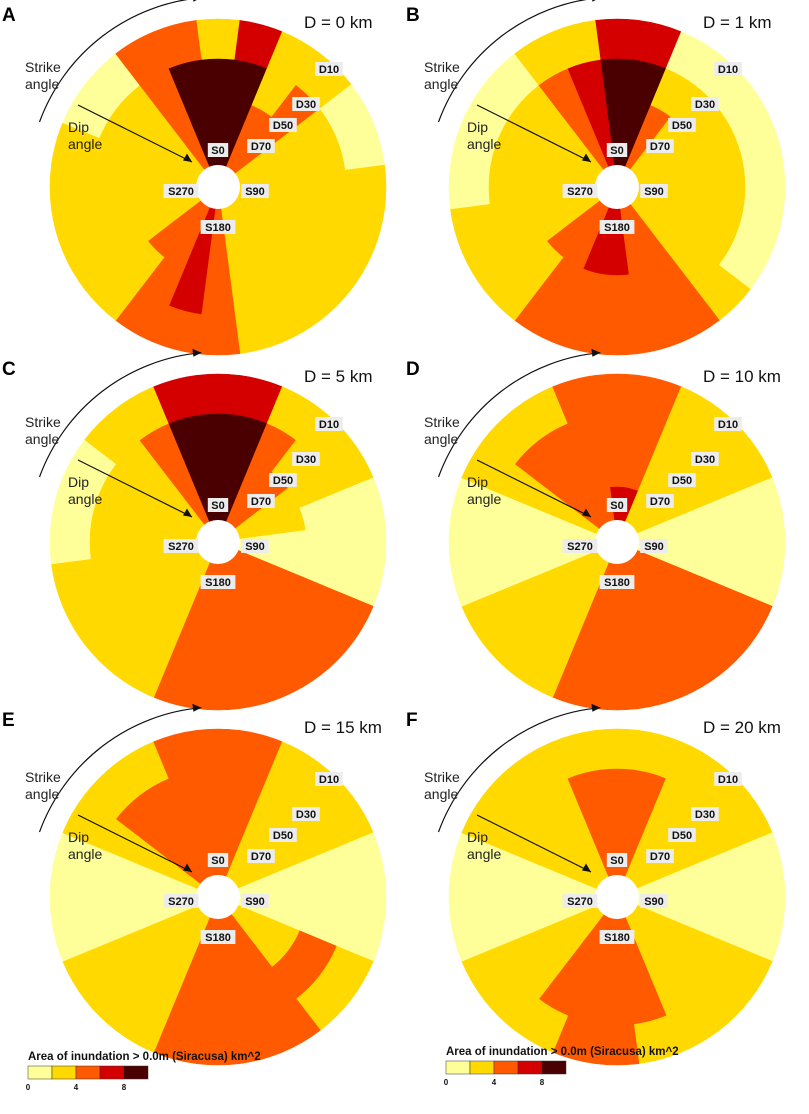 The image size is (809, 1114). I want to click on sector-d10-s0, so click(617, 749).